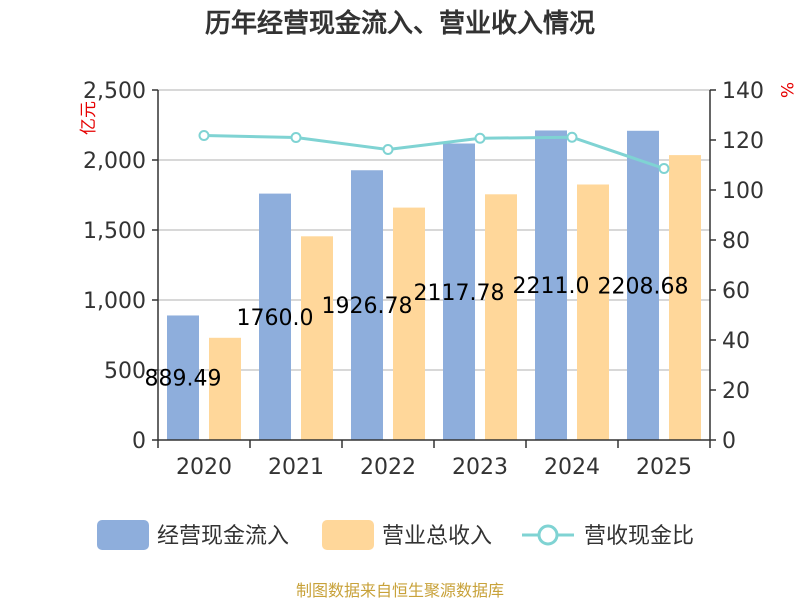 This screenshot has width=800, height=600. I want to click on data-label: 1926.78, so click(367, 306).